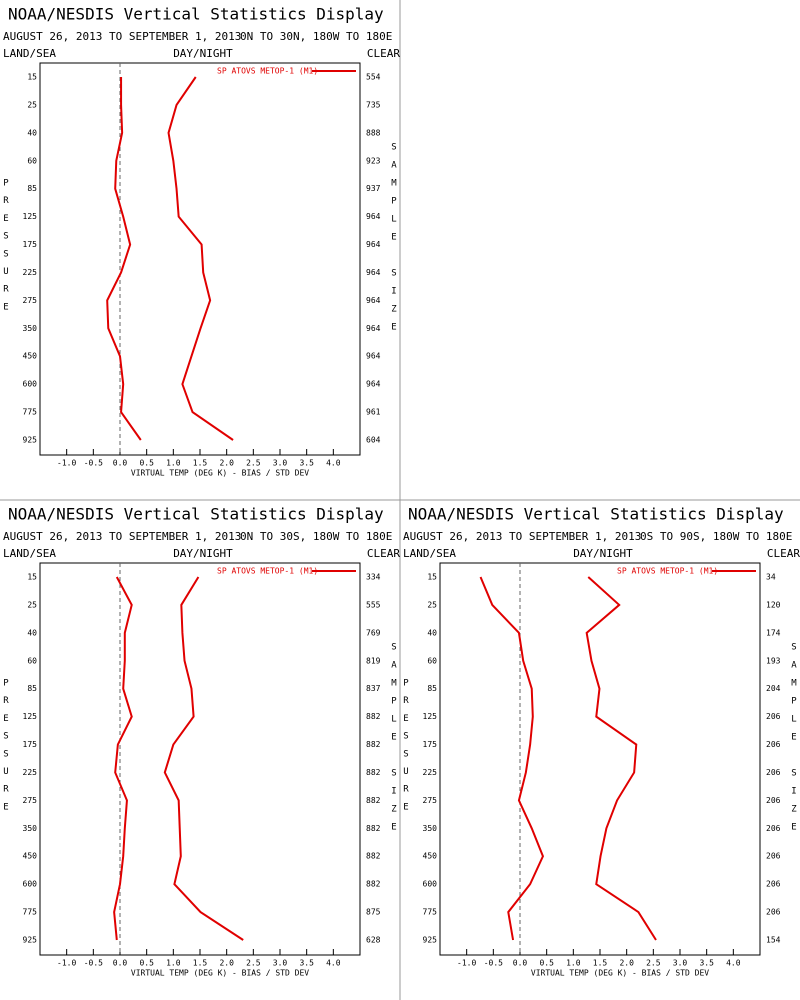 Image resolution: width=800 pixels, height=1000 pixels. What do you see at coordinates (430, 828) in the screenshot?
I see `y-tick-label: 350` at bounding box center [430, 828].